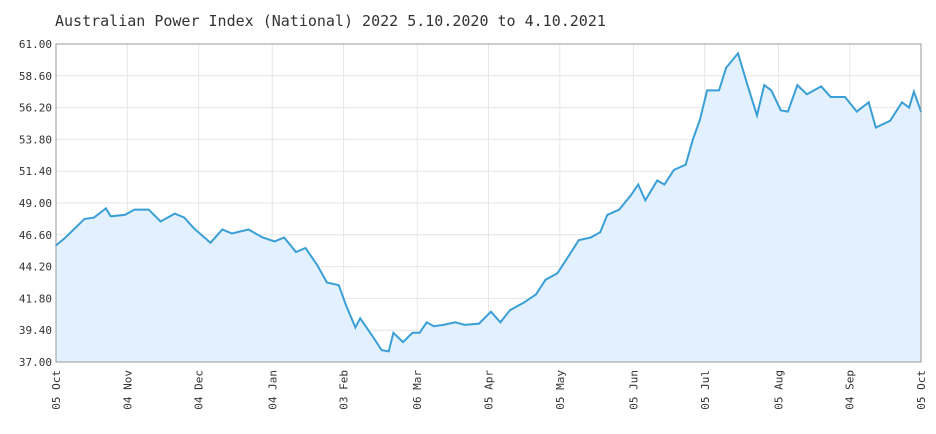  Describe the element at coordinates (35, 76) in the screenshot. I see `y-tick-label: 58.60` at that location.